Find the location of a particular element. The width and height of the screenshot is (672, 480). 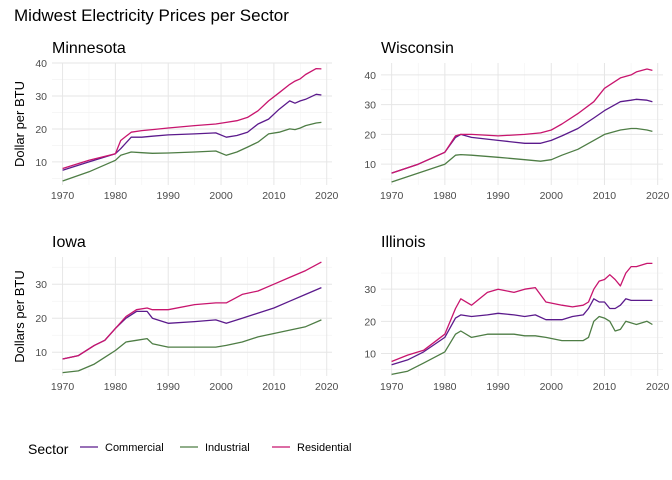

series-line-commercial-illinois is located at coordinates (522, 332).